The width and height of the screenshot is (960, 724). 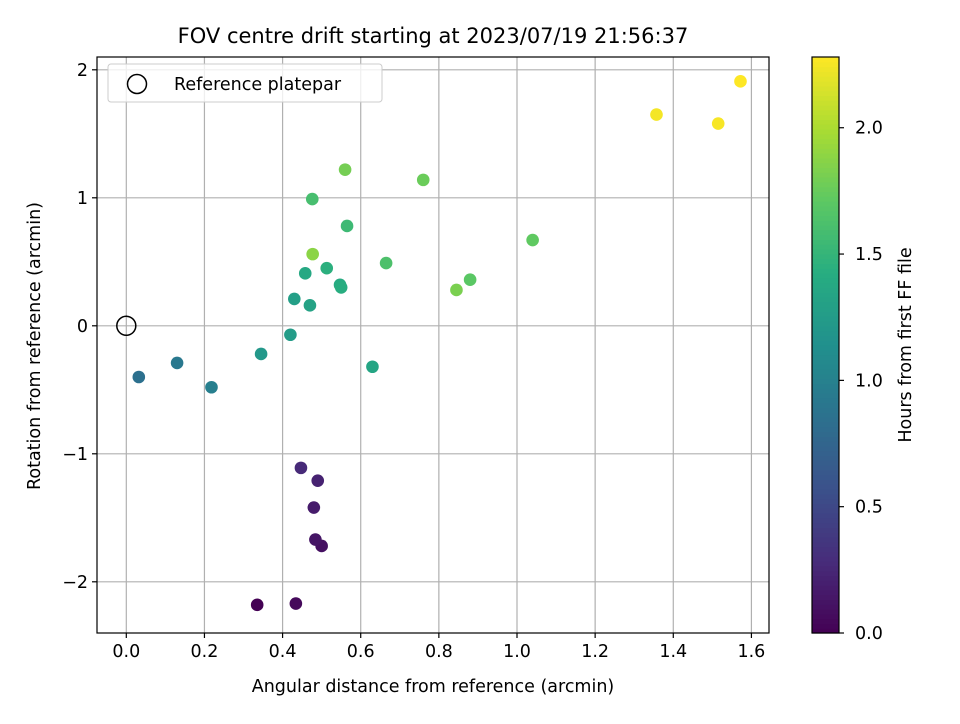 What do you see at coordinates (361, 652) in the screenshot?
I see `x-tick-label: 0.6` at bounding box center [361, 652].